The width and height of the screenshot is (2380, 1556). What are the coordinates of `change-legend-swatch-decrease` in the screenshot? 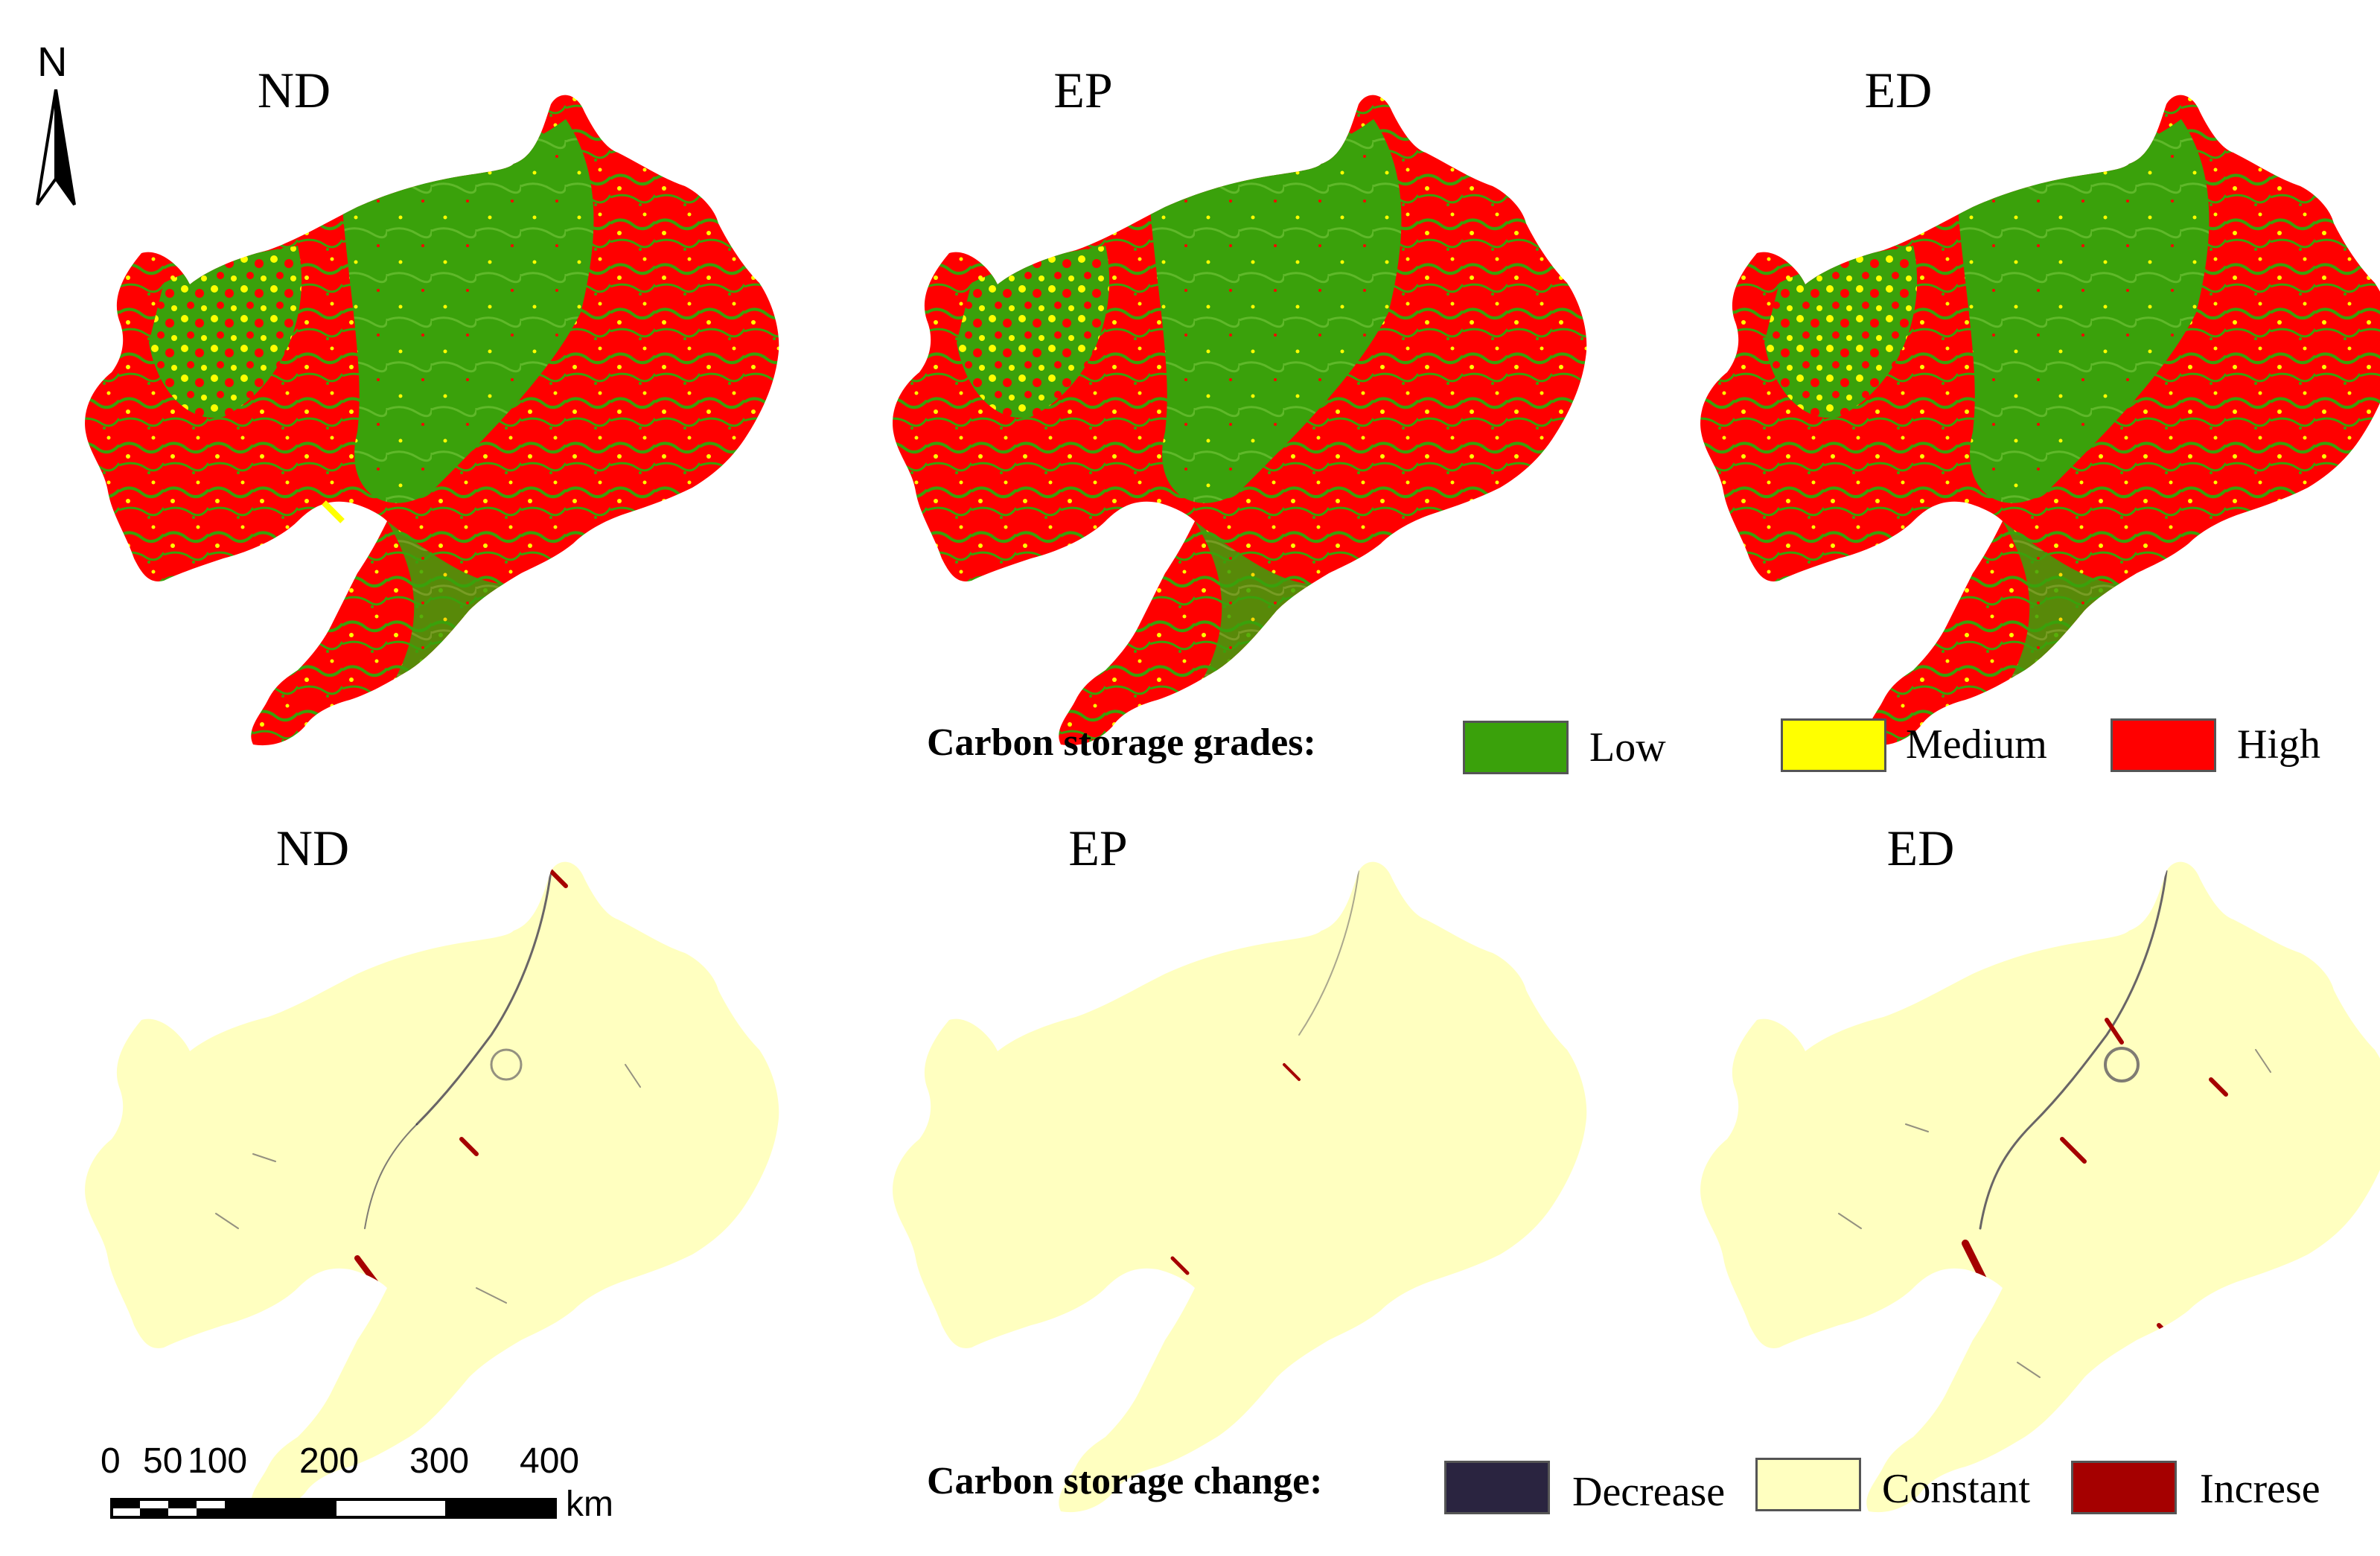 It's located at (1497, 1487).